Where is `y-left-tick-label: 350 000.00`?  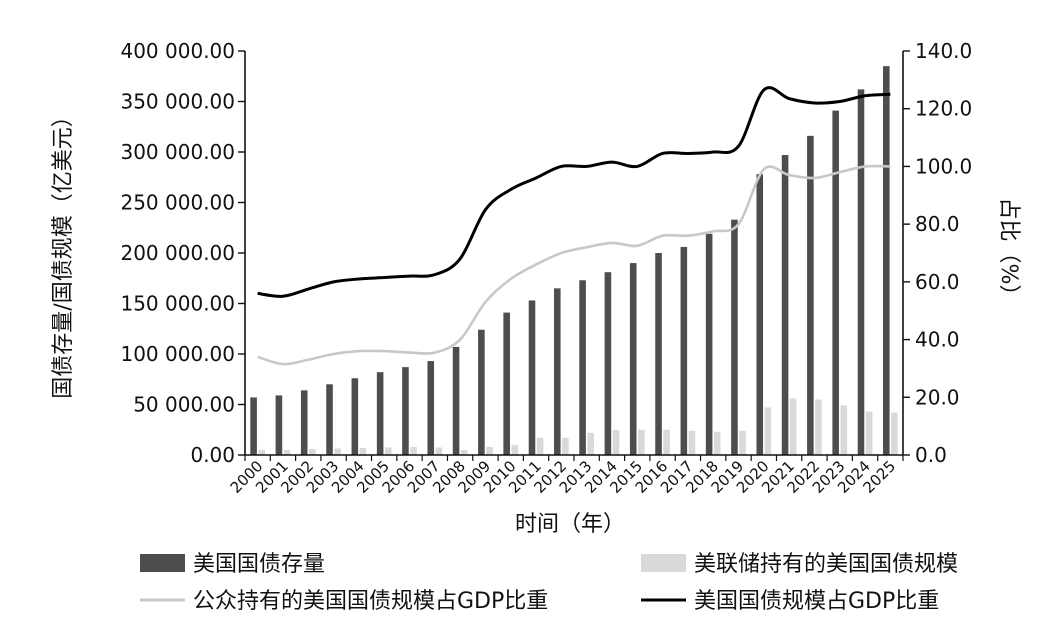 y-left-tick-label: 350 000.00 is located at coordinates (177, 102).